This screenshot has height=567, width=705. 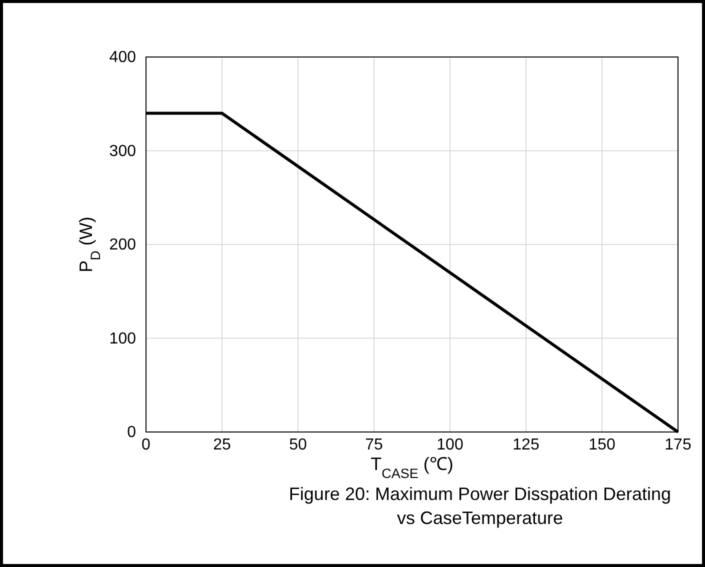 I want to click on y-tick-label: 300, so click(x=122, y=151).